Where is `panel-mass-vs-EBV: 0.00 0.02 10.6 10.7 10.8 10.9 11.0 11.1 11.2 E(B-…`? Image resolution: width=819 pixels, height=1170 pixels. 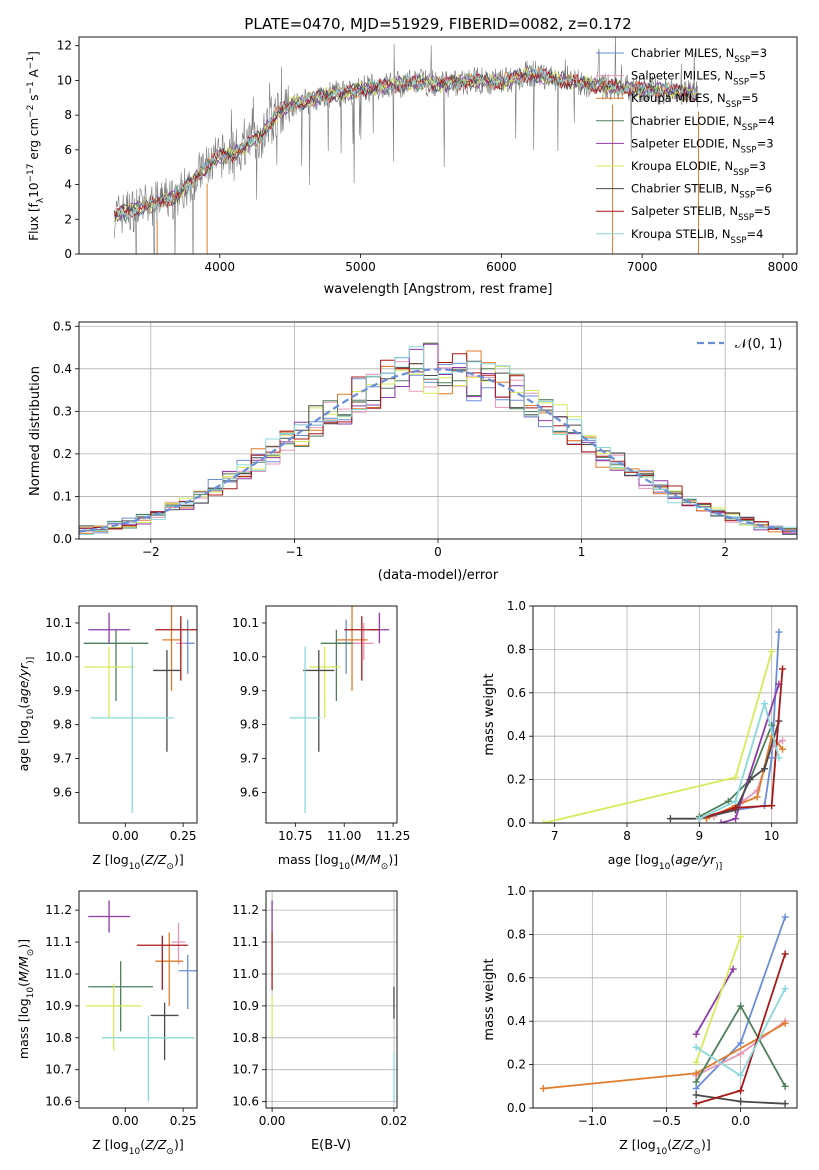
panel-mass-vs-EBV: 0.00 0.02 10.6 10.7 10.8 10.9 11.0 11.1 11.2 E(B-… is located at coordinates (319, 1021).